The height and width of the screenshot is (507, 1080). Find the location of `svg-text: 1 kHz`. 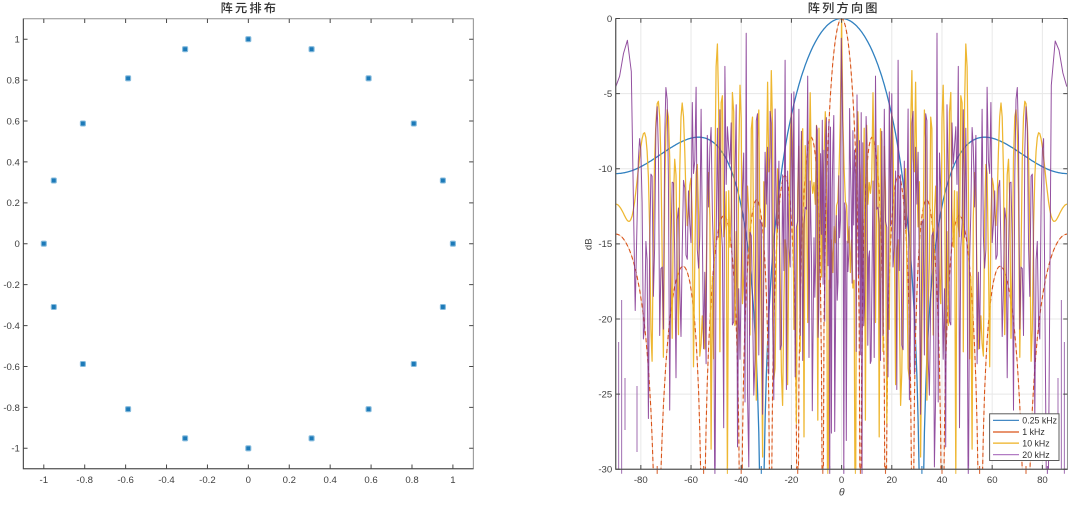

svg-text: 1 kHz is located at coordinates (1033, 432).